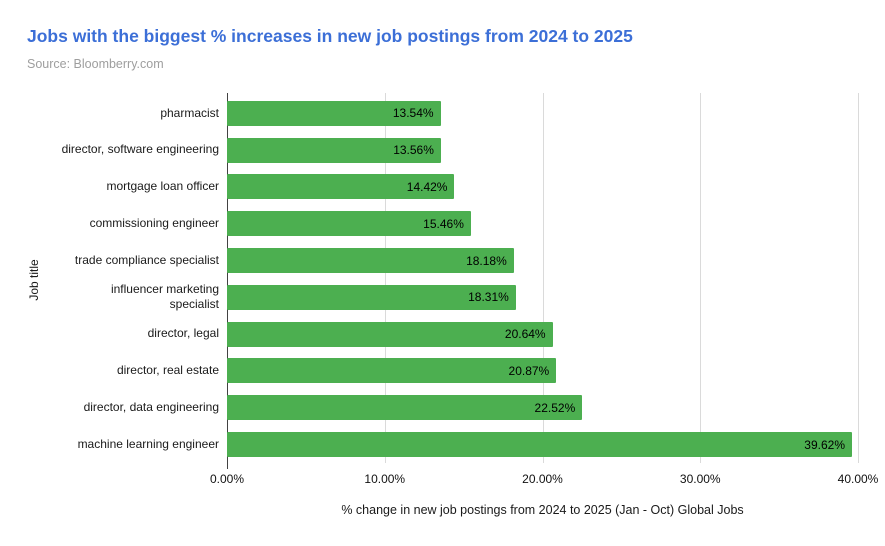 The width and height of the screenshot is (885, 546). I want to click on x-tick-label: 20.00%, so click(542, 479).